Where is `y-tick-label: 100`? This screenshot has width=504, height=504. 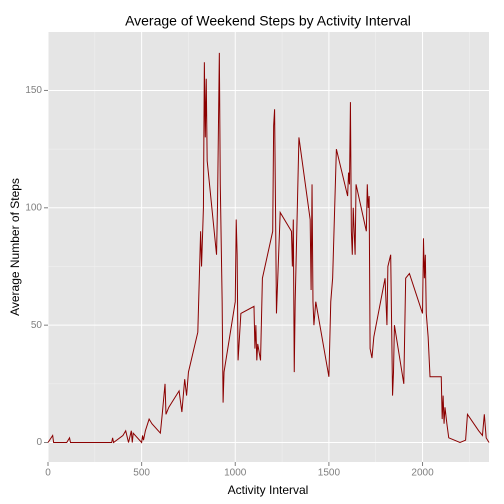 y-tick-label: 100 is located at coordinates (33, 207).